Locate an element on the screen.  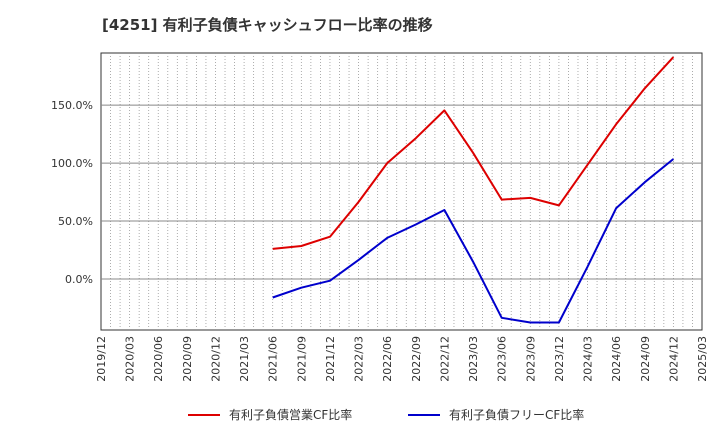
x-tick-label: 2021/06 is located at coordinates (273, 359).